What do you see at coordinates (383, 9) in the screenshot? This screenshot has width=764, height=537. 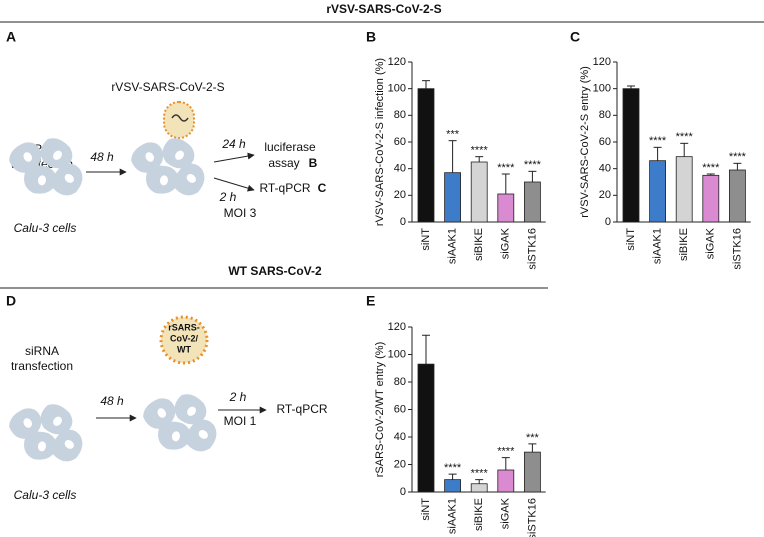 I see `figure-title: rVSV-SARS-CoV-2-S` at bounding box center [383, 9].